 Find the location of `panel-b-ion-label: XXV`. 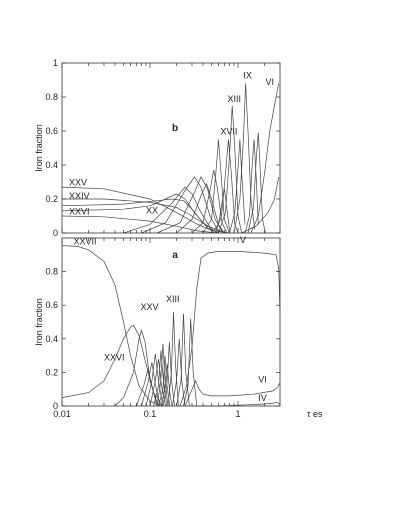

panel-b-ion-label: XXV is located at coordinates (78, 182).